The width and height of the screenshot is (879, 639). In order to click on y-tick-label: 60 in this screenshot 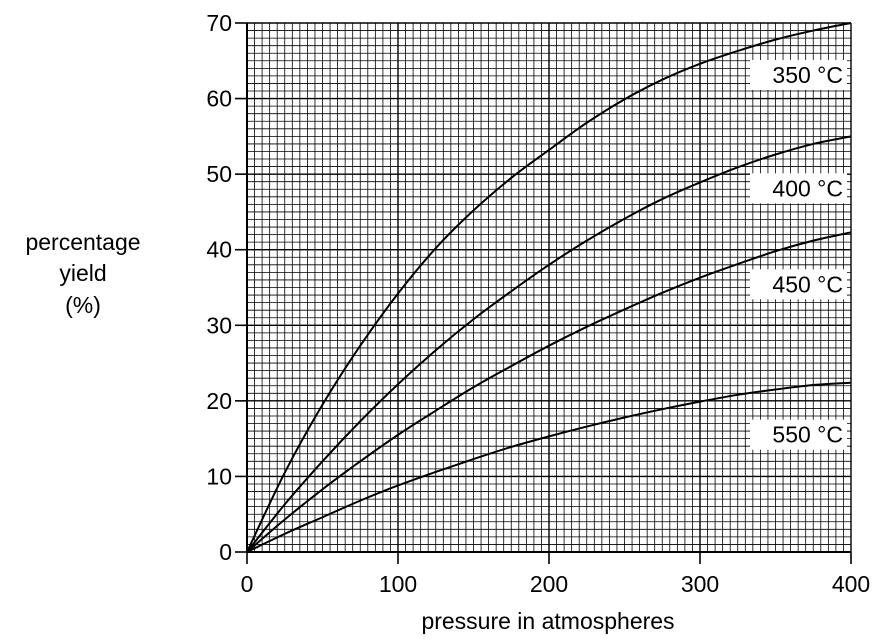, I will do `click(219, 99)`.